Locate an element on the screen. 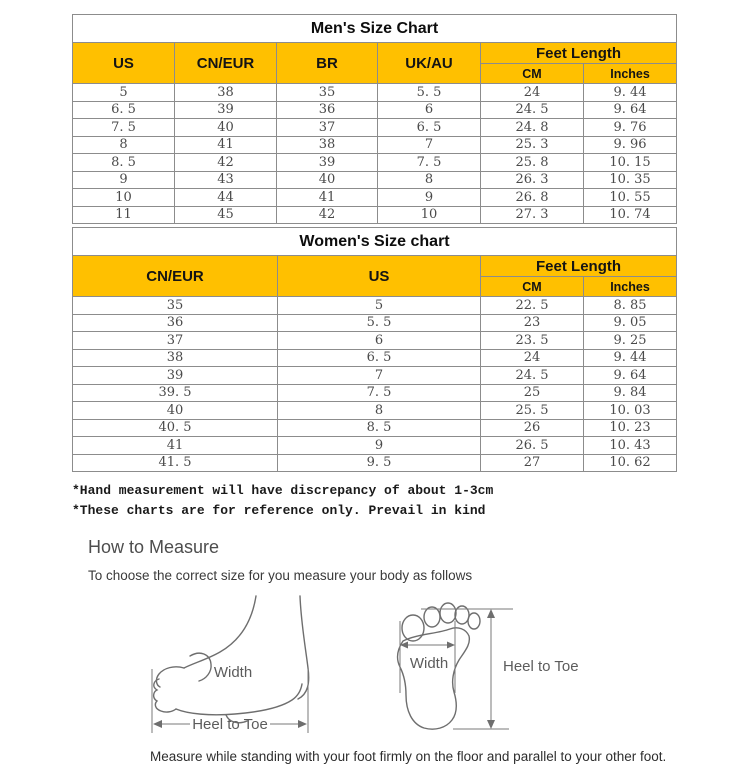 The height and width of the screenshot is (764, 750). table-cell: 26 is located at coordinates (532, 427).